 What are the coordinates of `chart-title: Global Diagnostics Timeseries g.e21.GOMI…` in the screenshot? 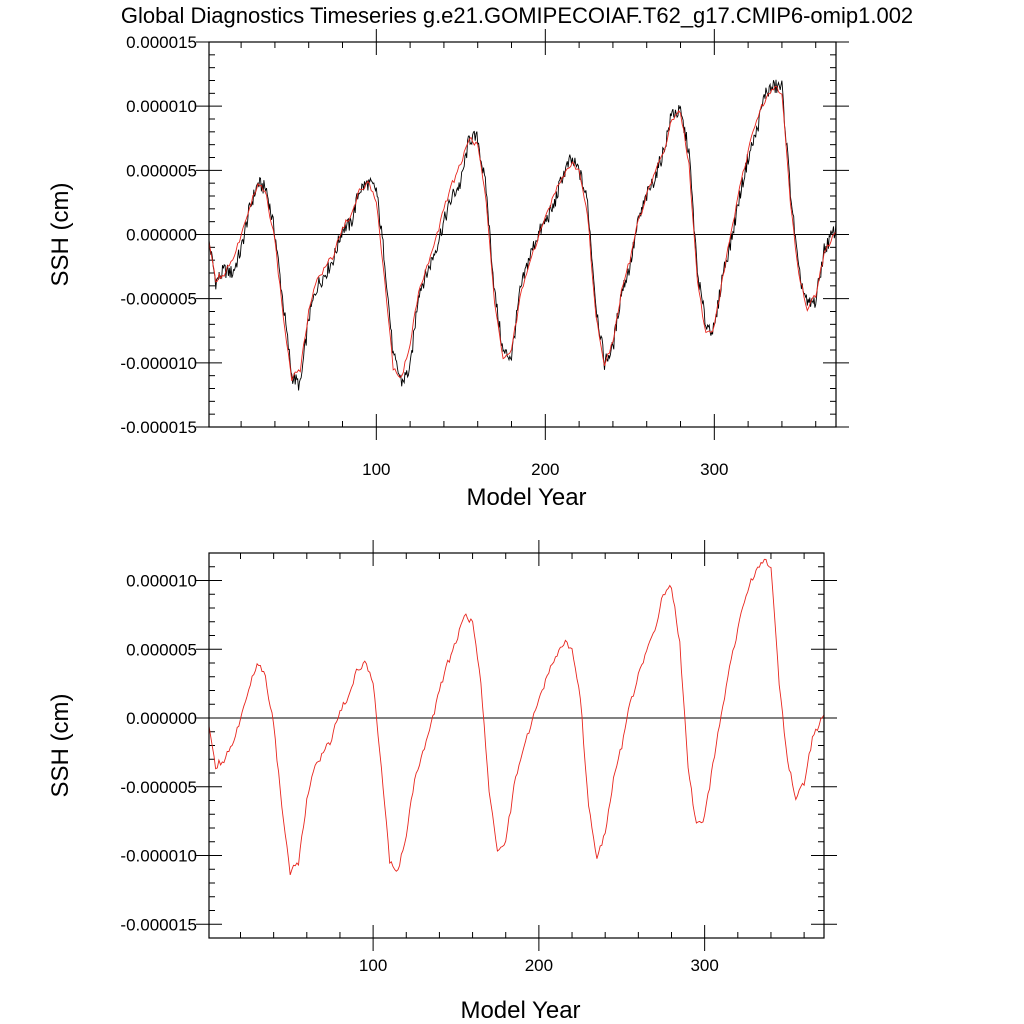 It's located at (517, 15).